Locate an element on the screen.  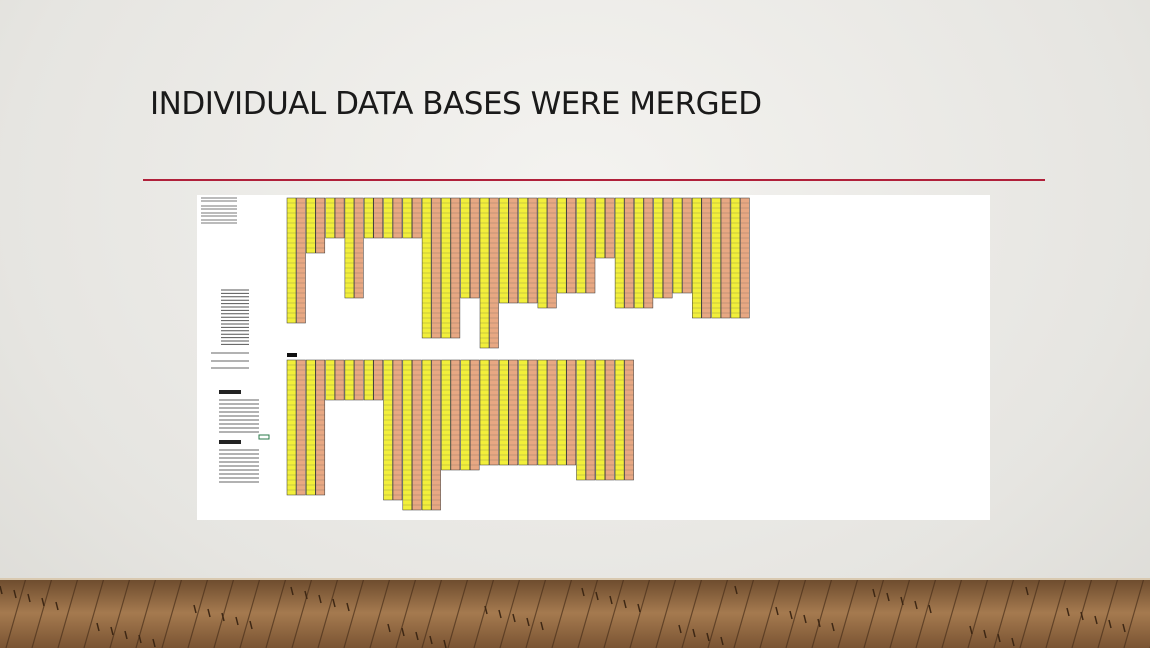
sheet-button is located at coordinates (264, 437).